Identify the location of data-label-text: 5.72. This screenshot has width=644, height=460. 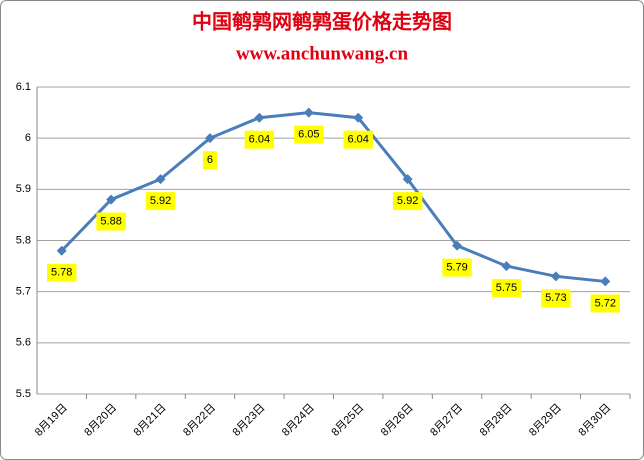
(605, 303).